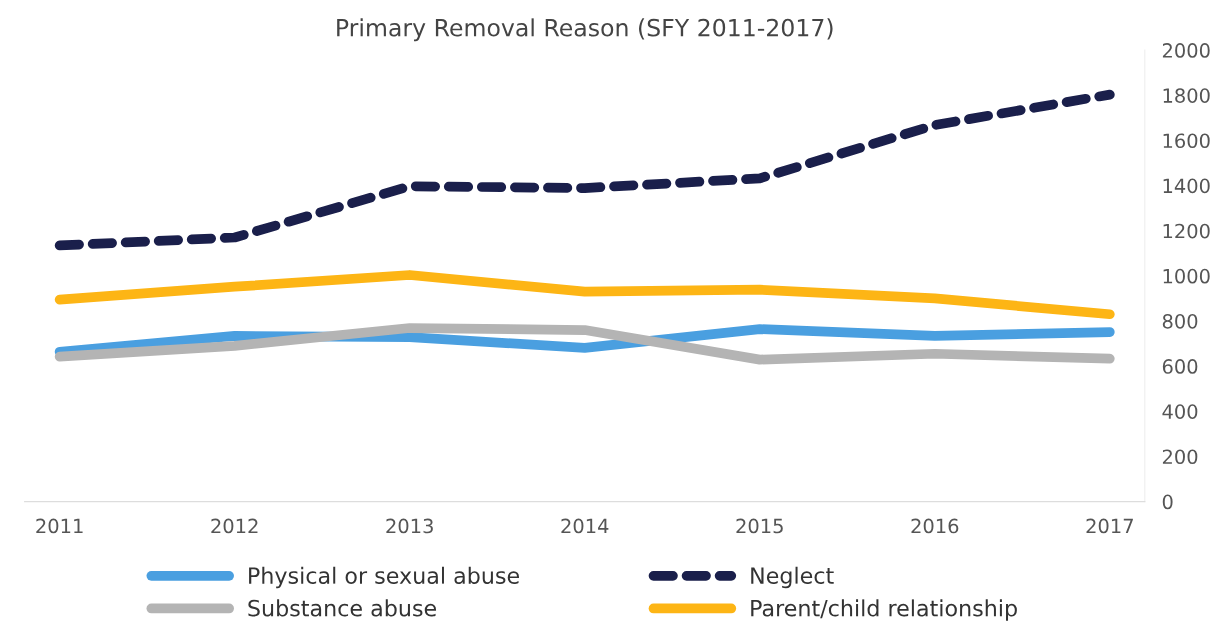  I want to click on y-tick-label: 1200, so click(1186, 231).